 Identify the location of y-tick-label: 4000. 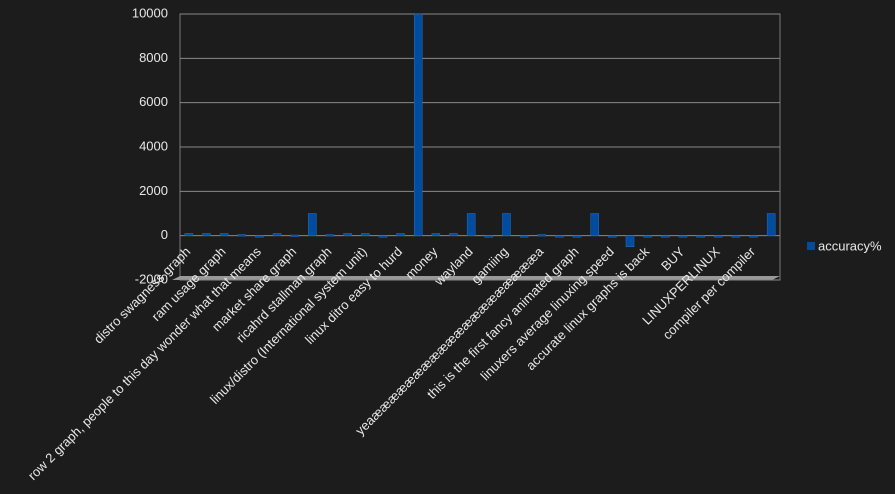
(153, 145).